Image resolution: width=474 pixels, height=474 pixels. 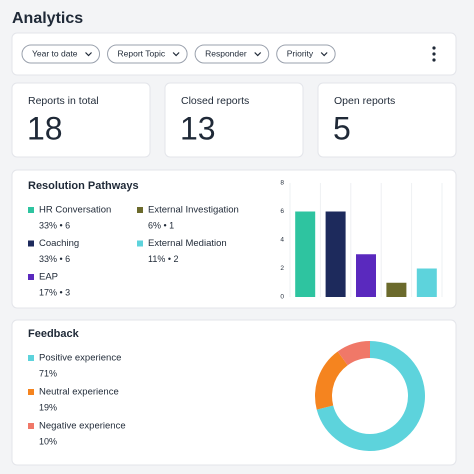 I want to click on stat-label: Closed reports, so click(x=215, y=101).